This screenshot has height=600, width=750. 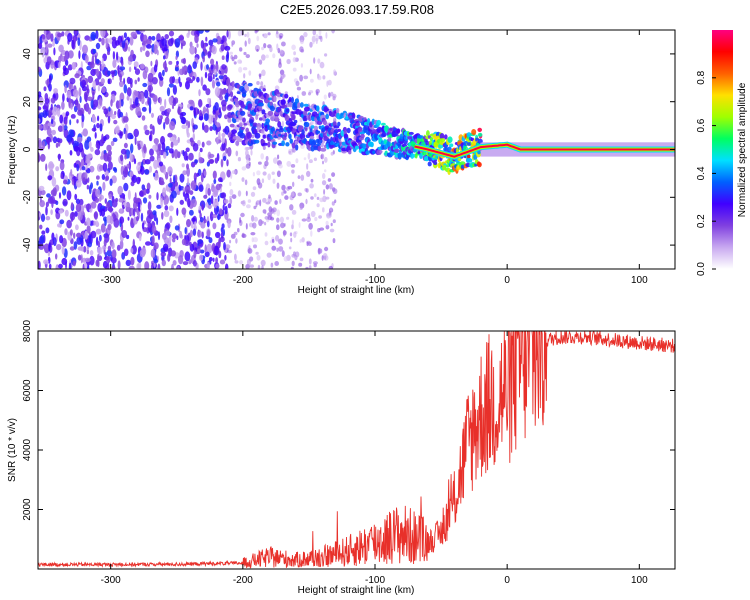 I want to click on snr-ytick-label: 4000, so click(x=27, y=449).